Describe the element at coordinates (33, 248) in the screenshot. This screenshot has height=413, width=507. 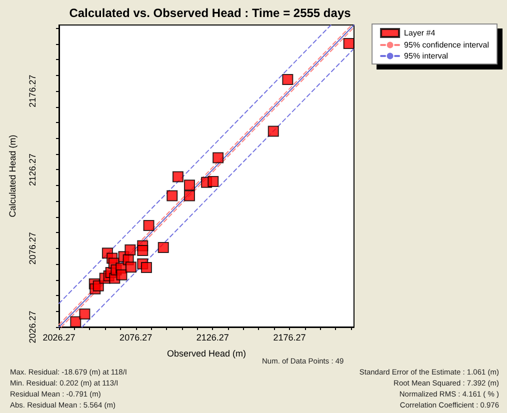
I see `y-tick-label: 2076.27` at that location.